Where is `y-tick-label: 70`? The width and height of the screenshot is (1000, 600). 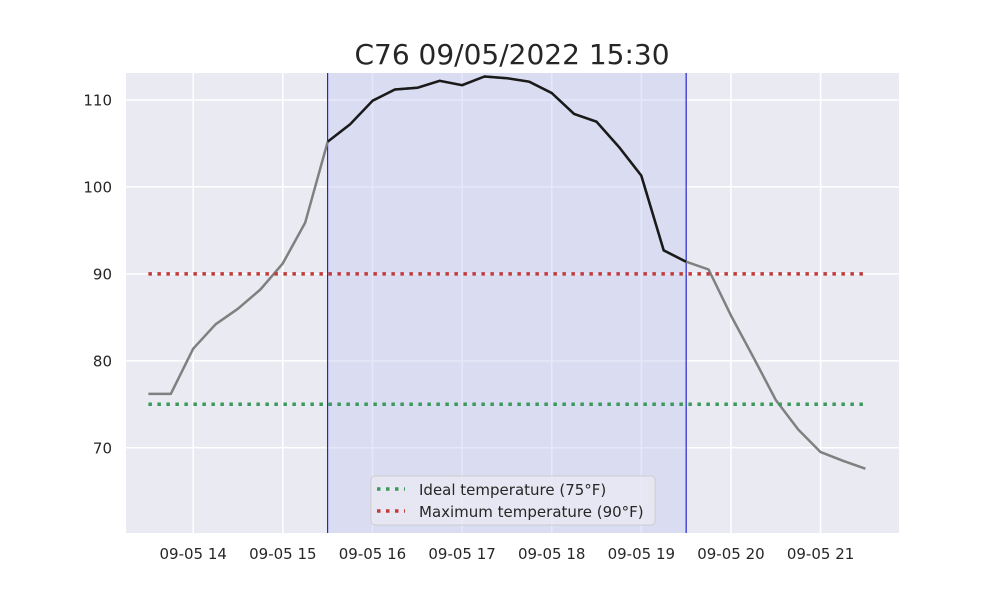
y-tick-label: 70 is located at coordinates (102, 448).